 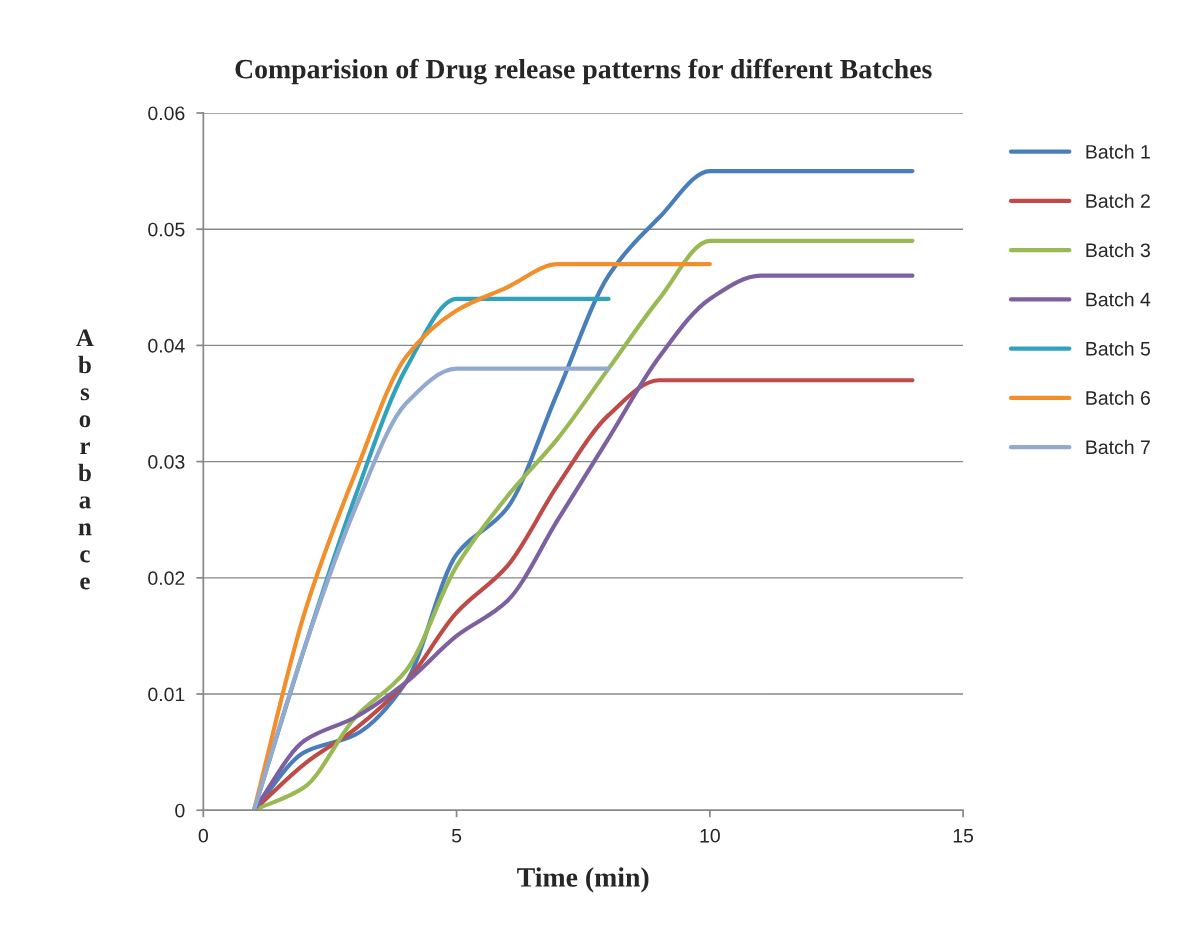 I want to click on chart-title: Comparision of Drug release patterns for different Batches, so click(x=583, y=71).